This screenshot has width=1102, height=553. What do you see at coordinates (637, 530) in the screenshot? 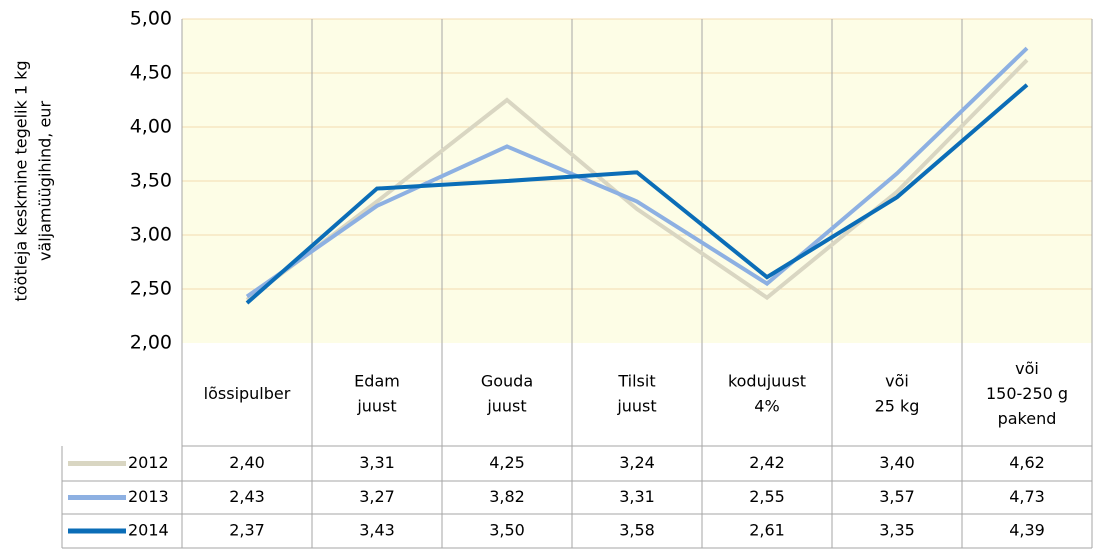
I see `value-label: 3,58` at bounding box center [637, 530].